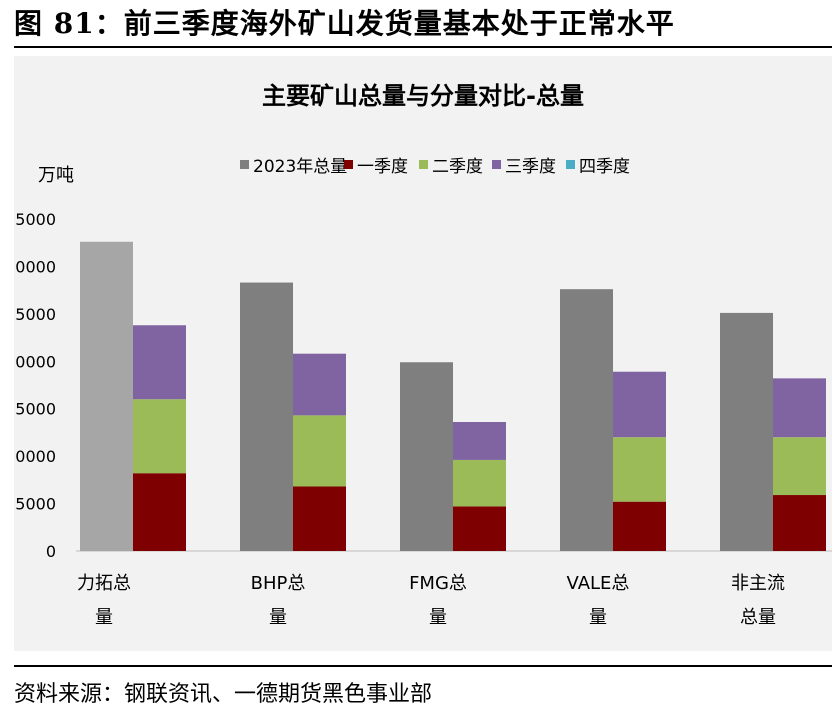 This screenshot has width=839, height=717. What do you see at coordinates (438, 583) in the screenshot?
I see `x-tick-label: FMG总` at bounding box center [438, 583].